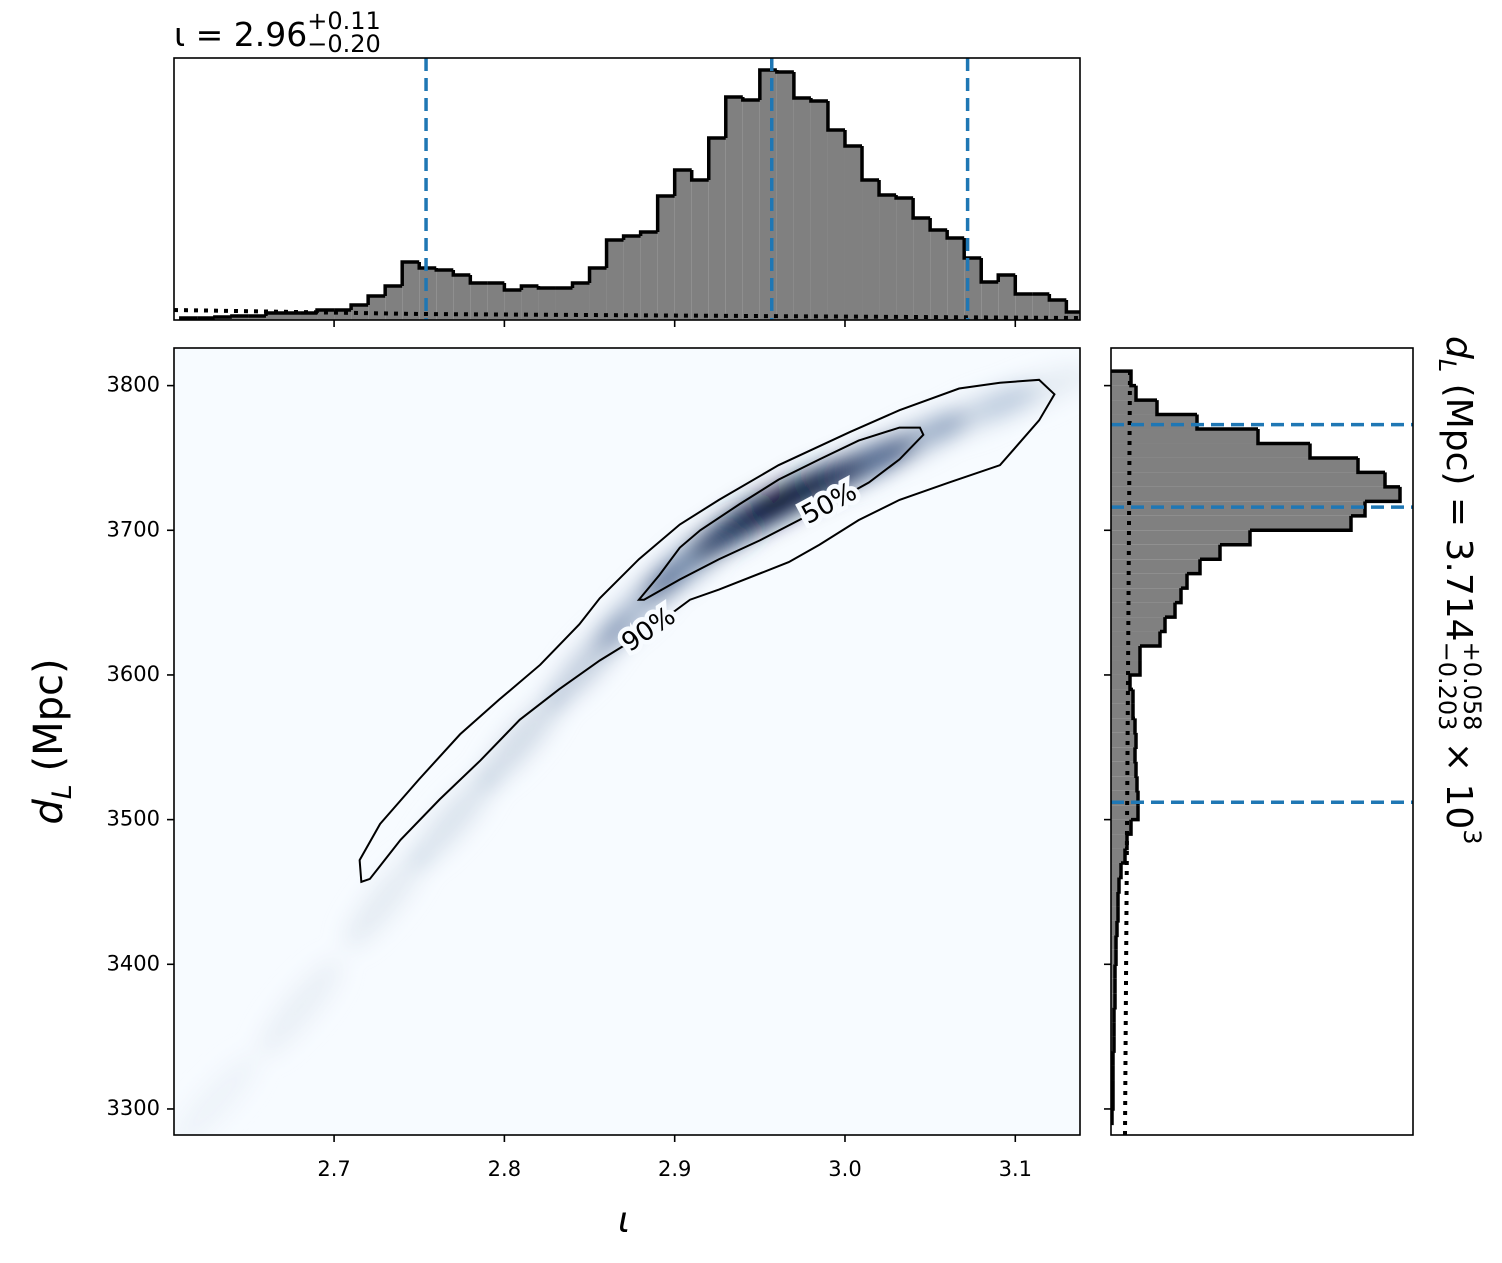 The width and height of the screenshot is (1502, 1263). I want to click on label-upper: +0.058, so click(1472, 686).